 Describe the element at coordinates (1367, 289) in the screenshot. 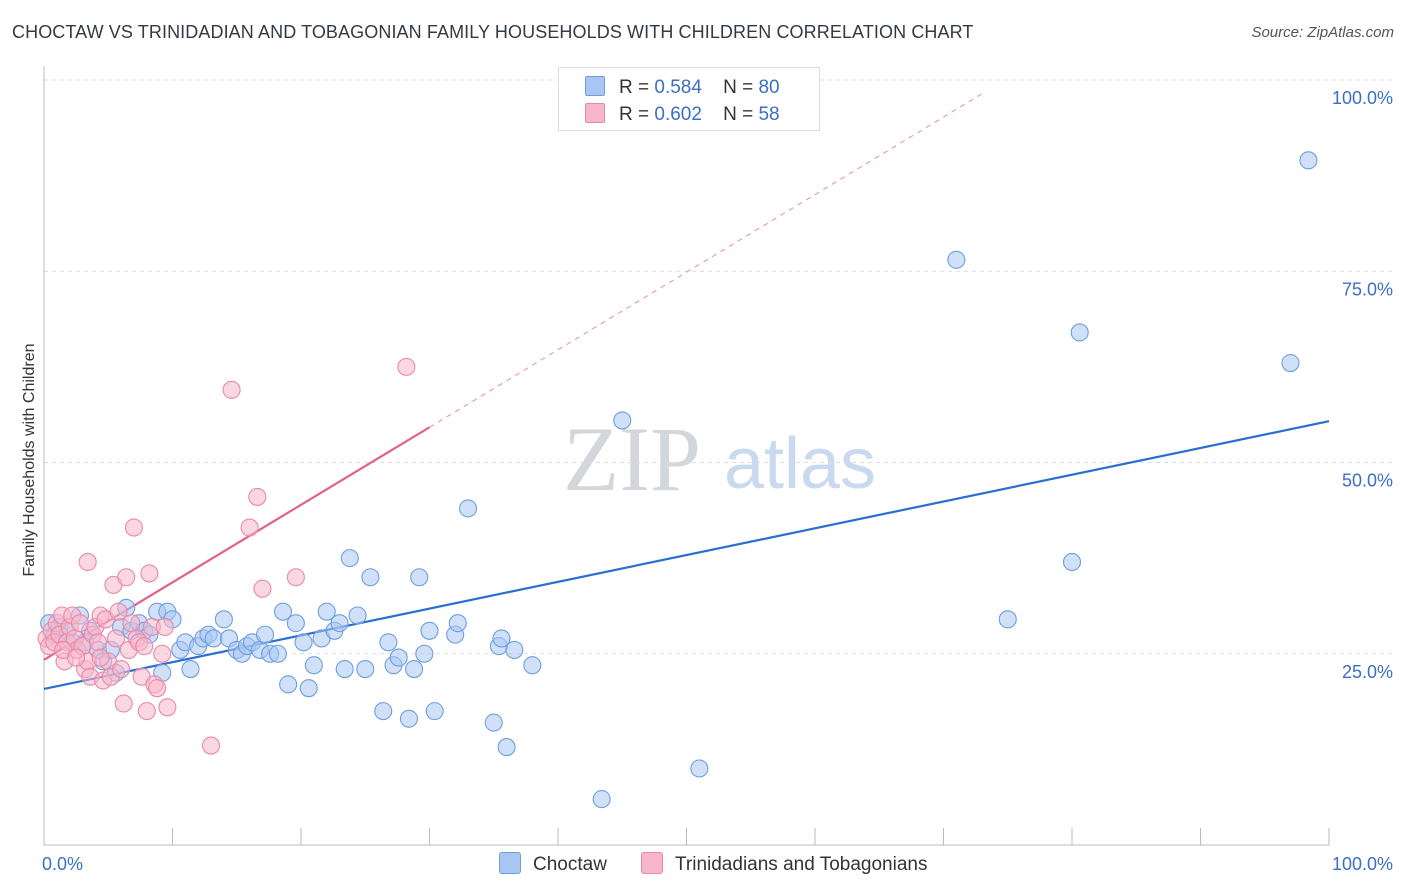

I see `y-tick-label: 75.0%` at that location.